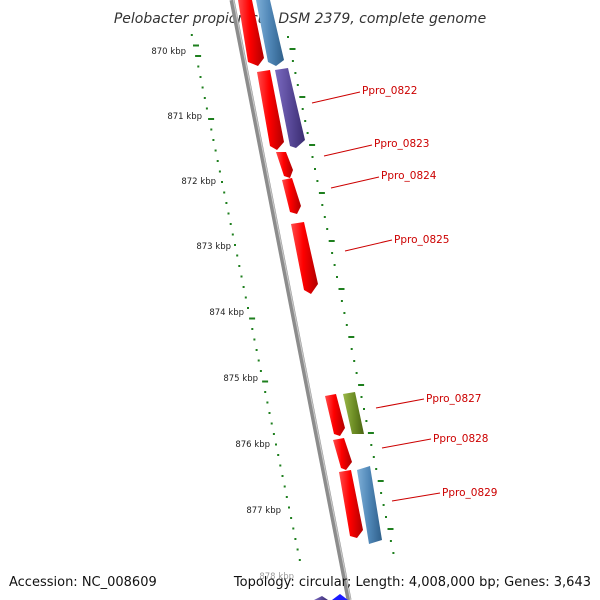 Image resolution: width=600 pixels, height=600 pixels. What do you see at coordinates (401, 144) in the screenshot?
I see `gene-label: Ppro_0823` at bounding box center [401, 144].